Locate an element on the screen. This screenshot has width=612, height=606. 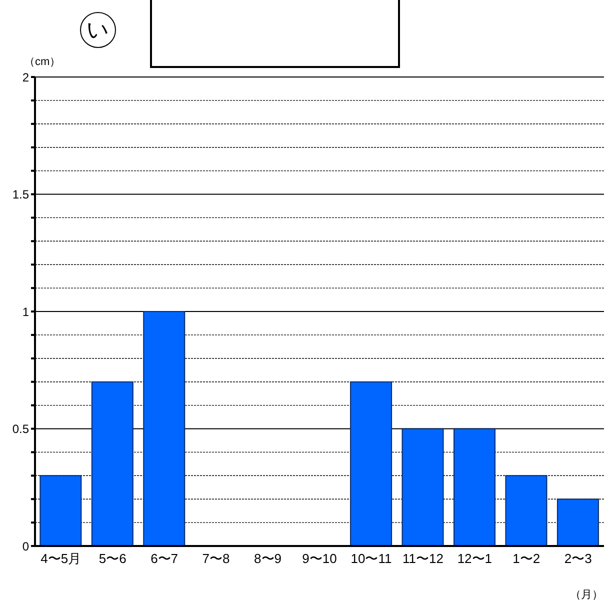
y-axis-title: （cm） is located at coordinates (42, 62).